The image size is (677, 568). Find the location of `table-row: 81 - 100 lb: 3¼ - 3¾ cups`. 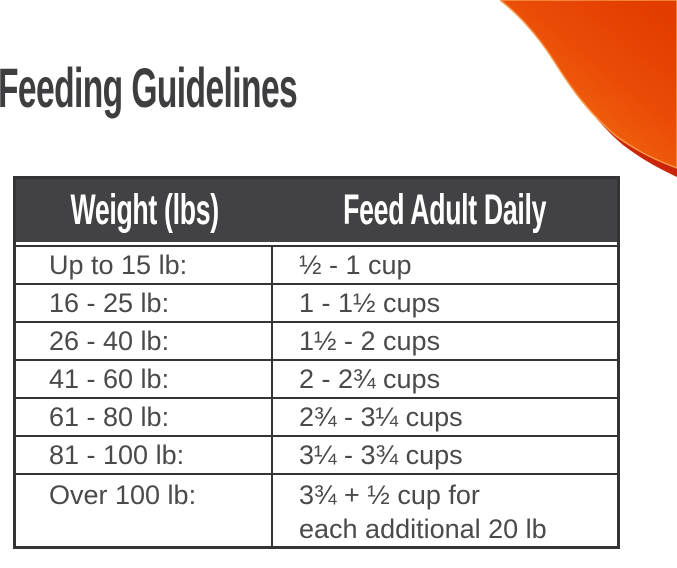

table-row: 81 - 100 lb: 3¼ - 3¾ cups is located at coordinates (316, 454).